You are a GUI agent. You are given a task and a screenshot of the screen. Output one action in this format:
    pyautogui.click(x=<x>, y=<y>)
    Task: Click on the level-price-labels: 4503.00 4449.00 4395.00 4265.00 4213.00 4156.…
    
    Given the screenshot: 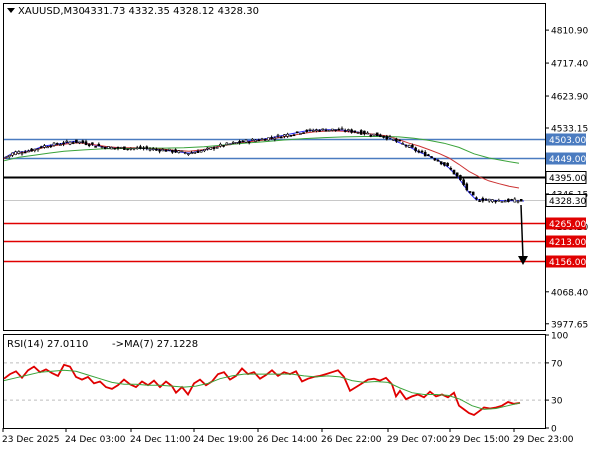 What is the action you would take?
    pyautogui.click(x=566, y=200)
    